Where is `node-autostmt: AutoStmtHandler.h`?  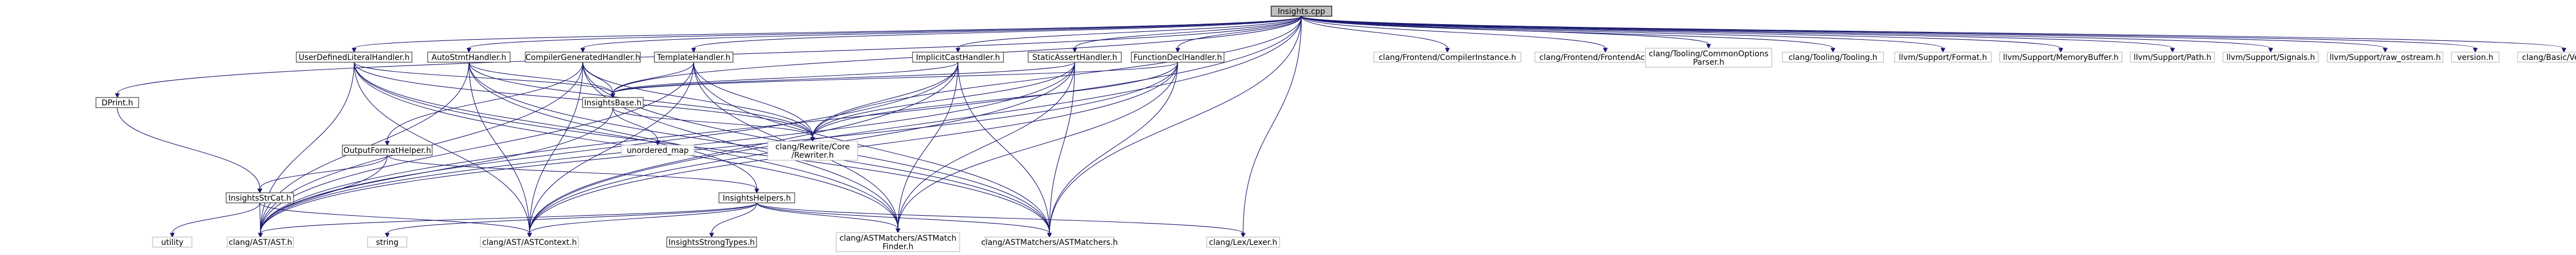 node-autostmt: AutoStmtHandler.h is located at coordinates (469, 58).